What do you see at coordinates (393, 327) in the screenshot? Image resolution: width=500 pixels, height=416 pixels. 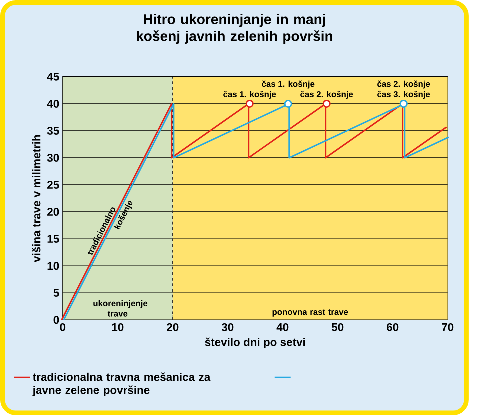 I see `x-tick-label: 60` at bounding box center [393, 327].